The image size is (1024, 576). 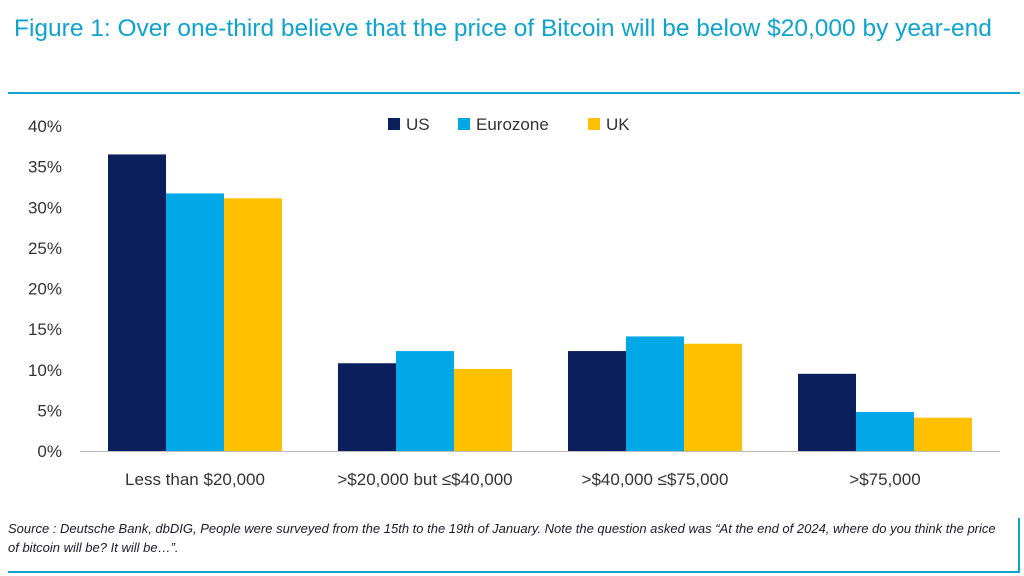 What do you see at coordinates (49, 451) in the screenshot?
I see `y-tick-label: 0%` at bounding box center [49, 451].